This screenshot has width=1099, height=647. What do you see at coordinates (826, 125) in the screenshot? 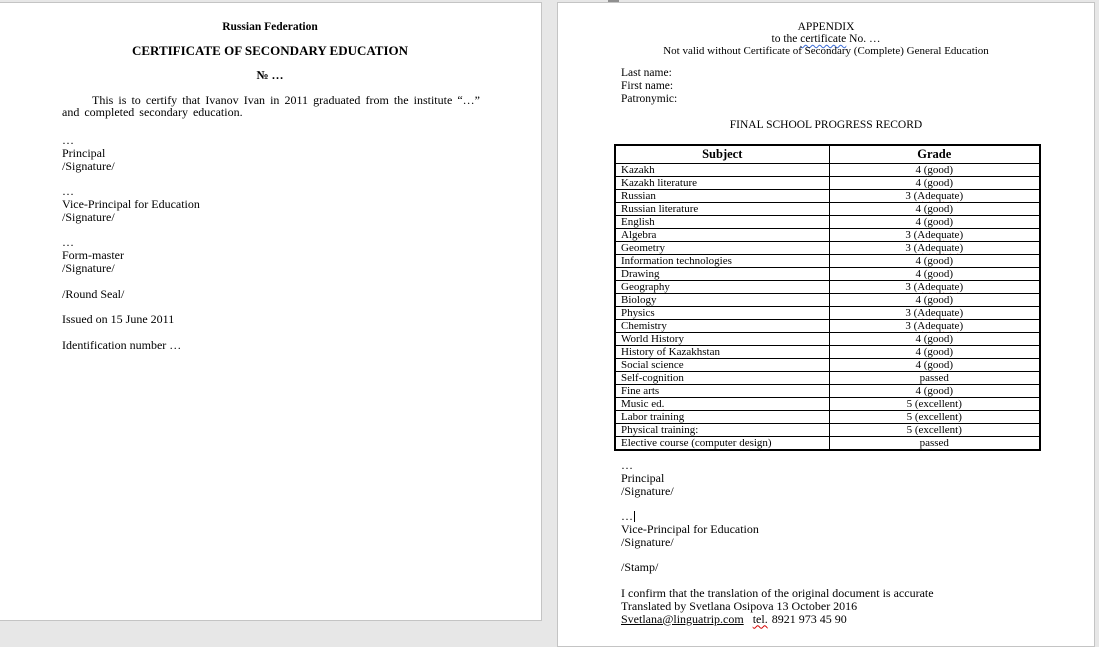
I see `record-title: FINAL SCHOOL PROGRESS RECORD` at bounding box center [826, 125].